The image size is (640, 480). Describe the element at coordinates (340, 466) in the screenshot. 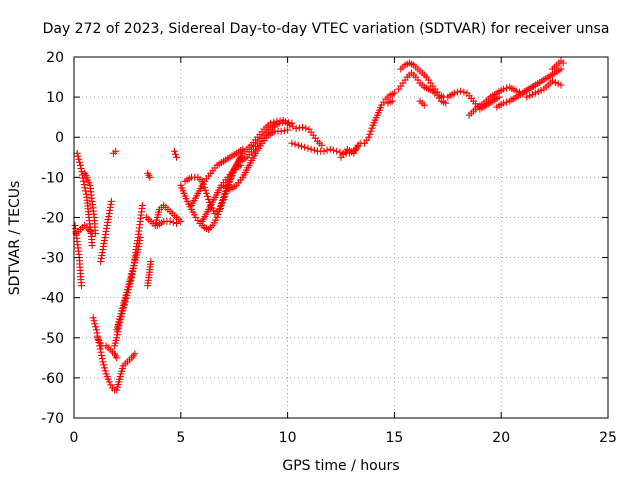

I see `x-axis-label: GPS time / hours` at that location.